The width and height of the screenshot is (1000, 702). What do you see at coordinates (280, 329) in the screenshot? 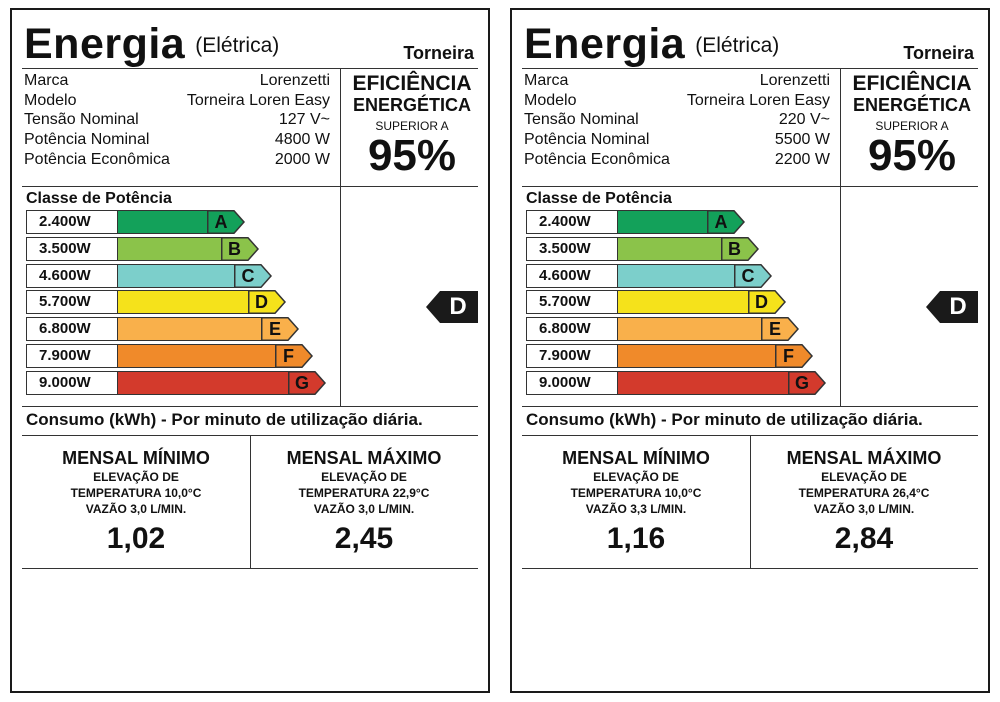
I see `power-class-letter-badge: E` at bounding box center [280, 329].